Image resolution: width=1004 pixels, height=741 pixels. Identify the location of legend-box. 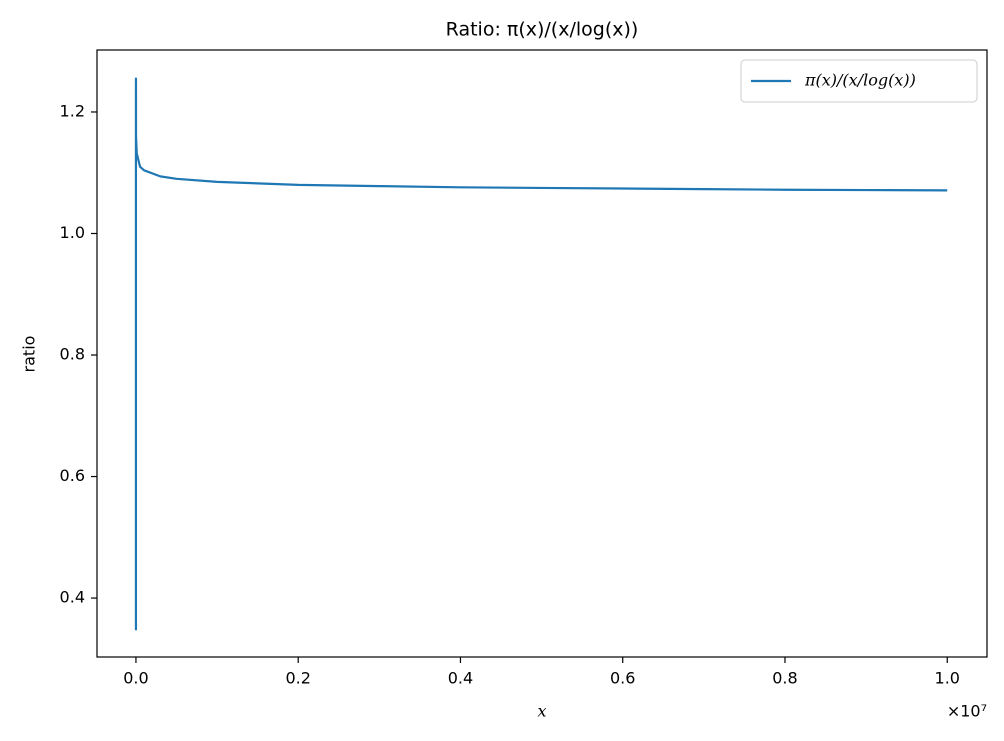
(859, 81).